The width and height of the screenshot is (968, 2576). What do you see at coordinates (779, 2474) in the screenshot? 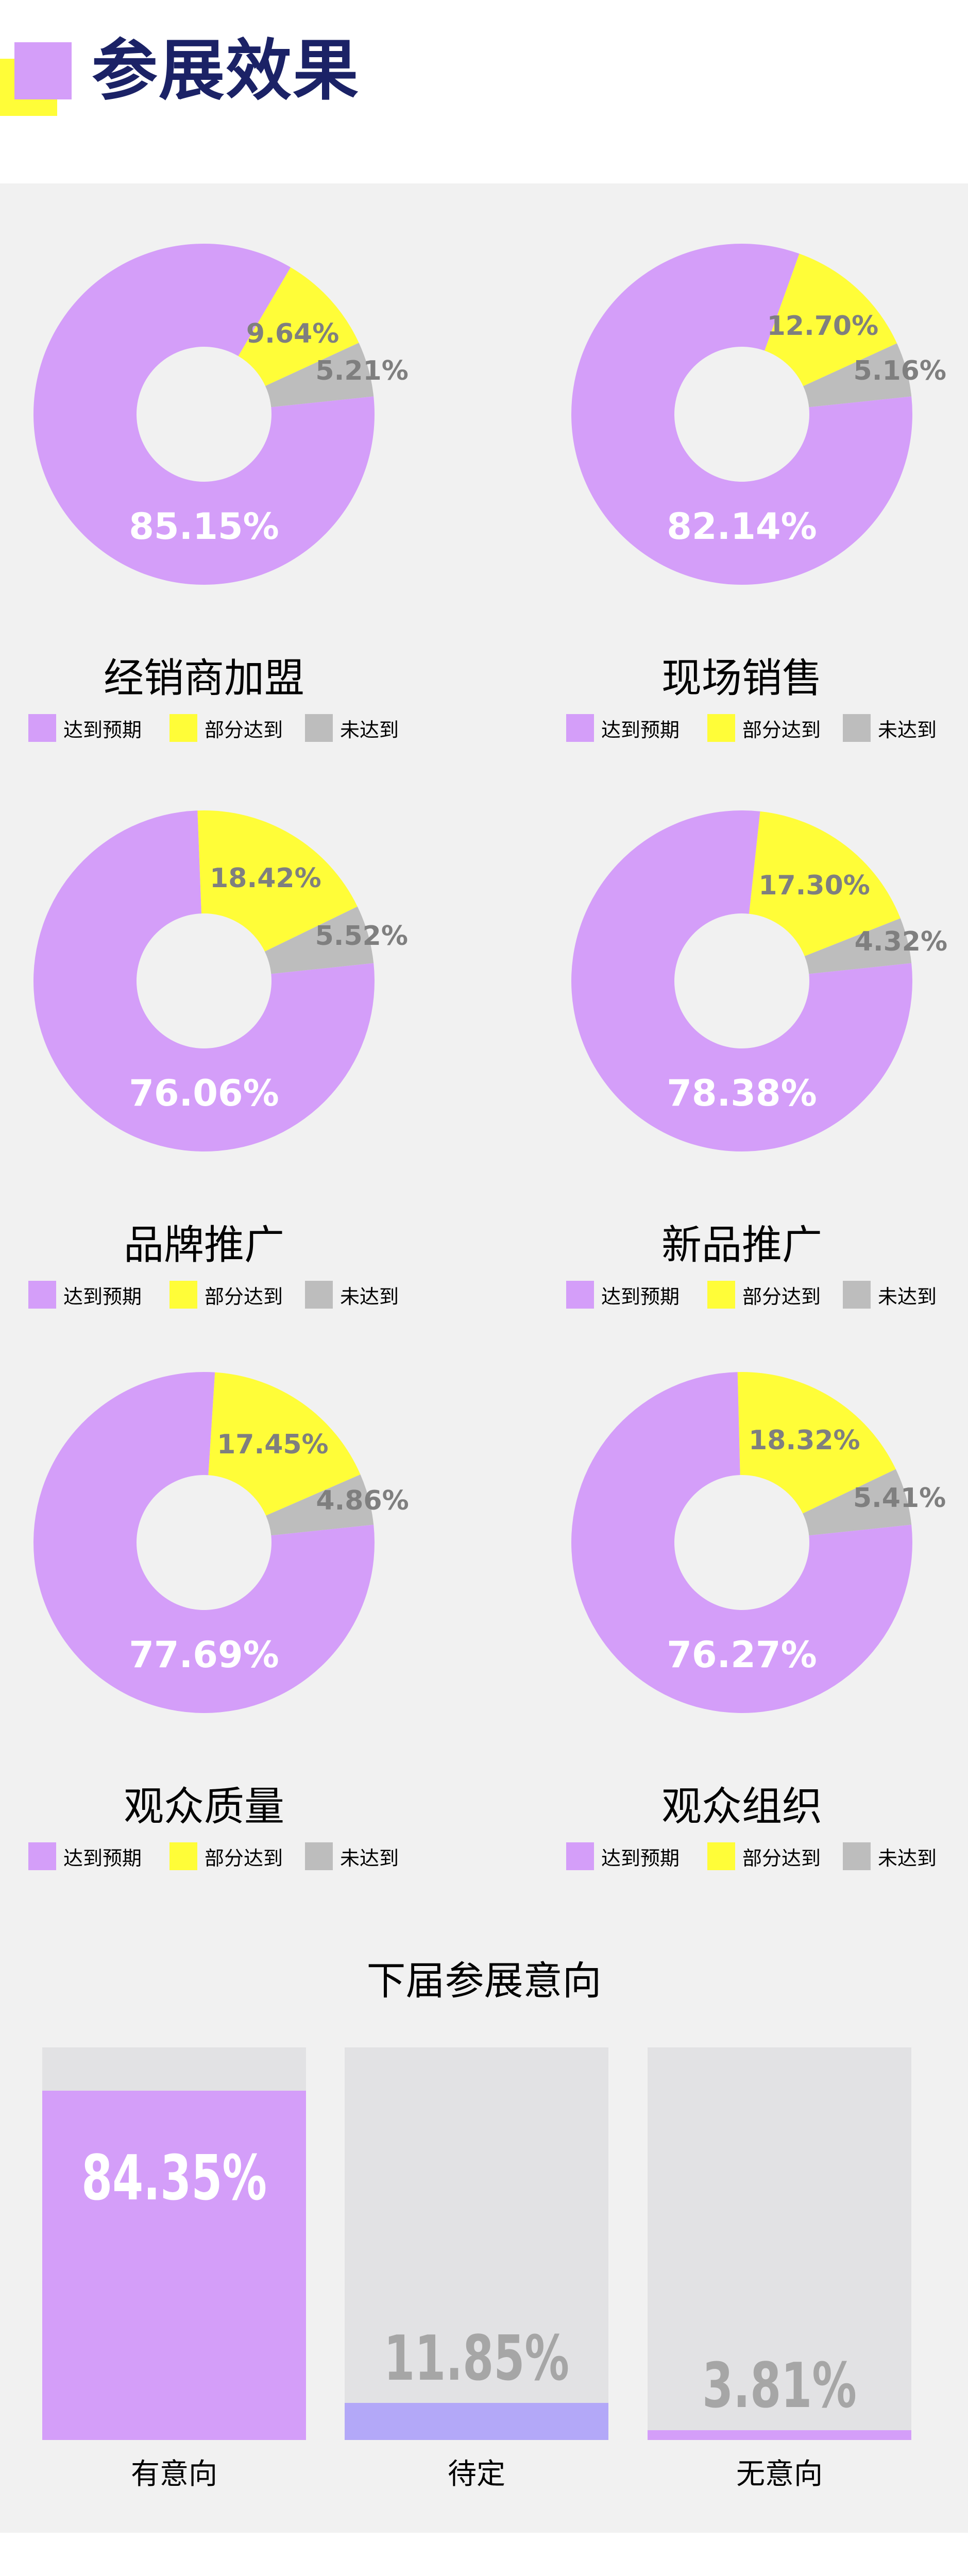
I see `bar-category-label: 无意向` at bounding box center [779, 2474].